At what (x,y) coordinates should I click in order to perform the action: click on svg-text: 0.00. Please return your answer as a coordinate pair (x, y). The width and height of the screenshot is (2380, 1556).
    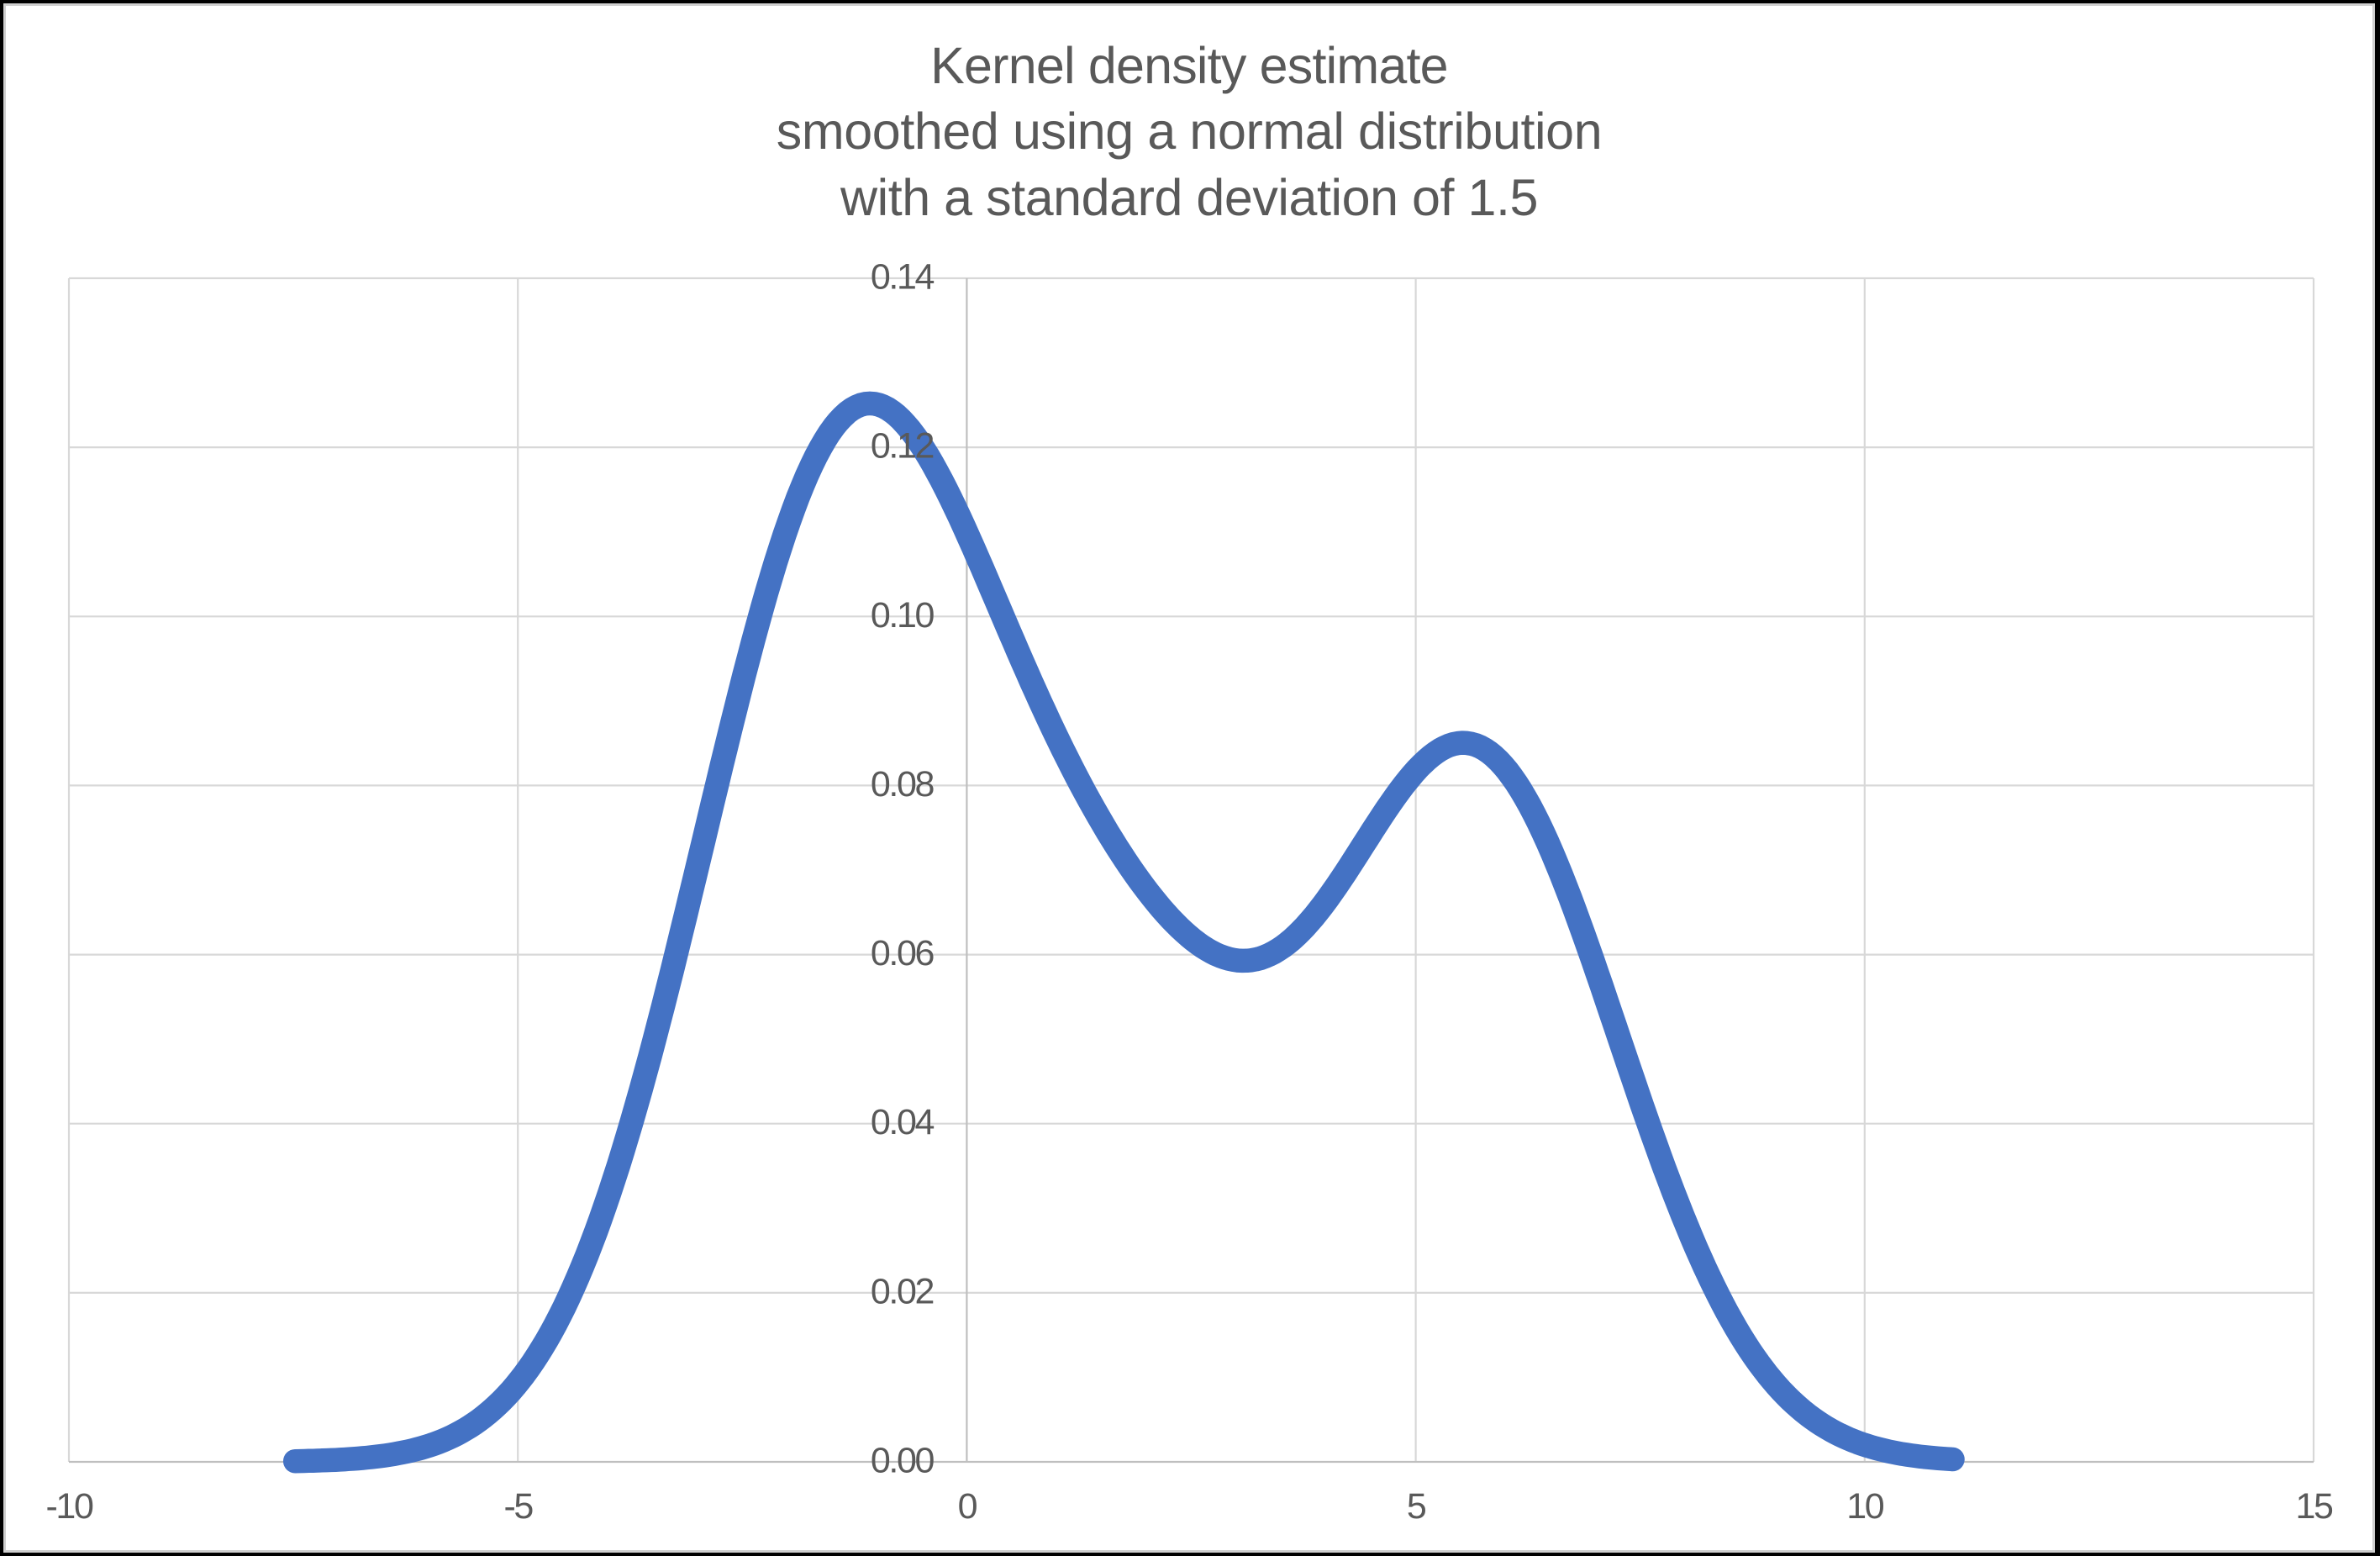
    Looking at the image, I should click on (903, 1461).